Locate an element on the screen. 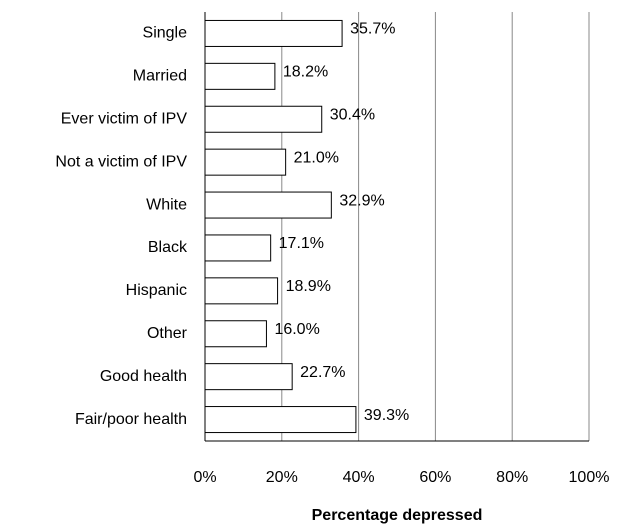  value-label: 32.9% is located at coordinates (361, 200).